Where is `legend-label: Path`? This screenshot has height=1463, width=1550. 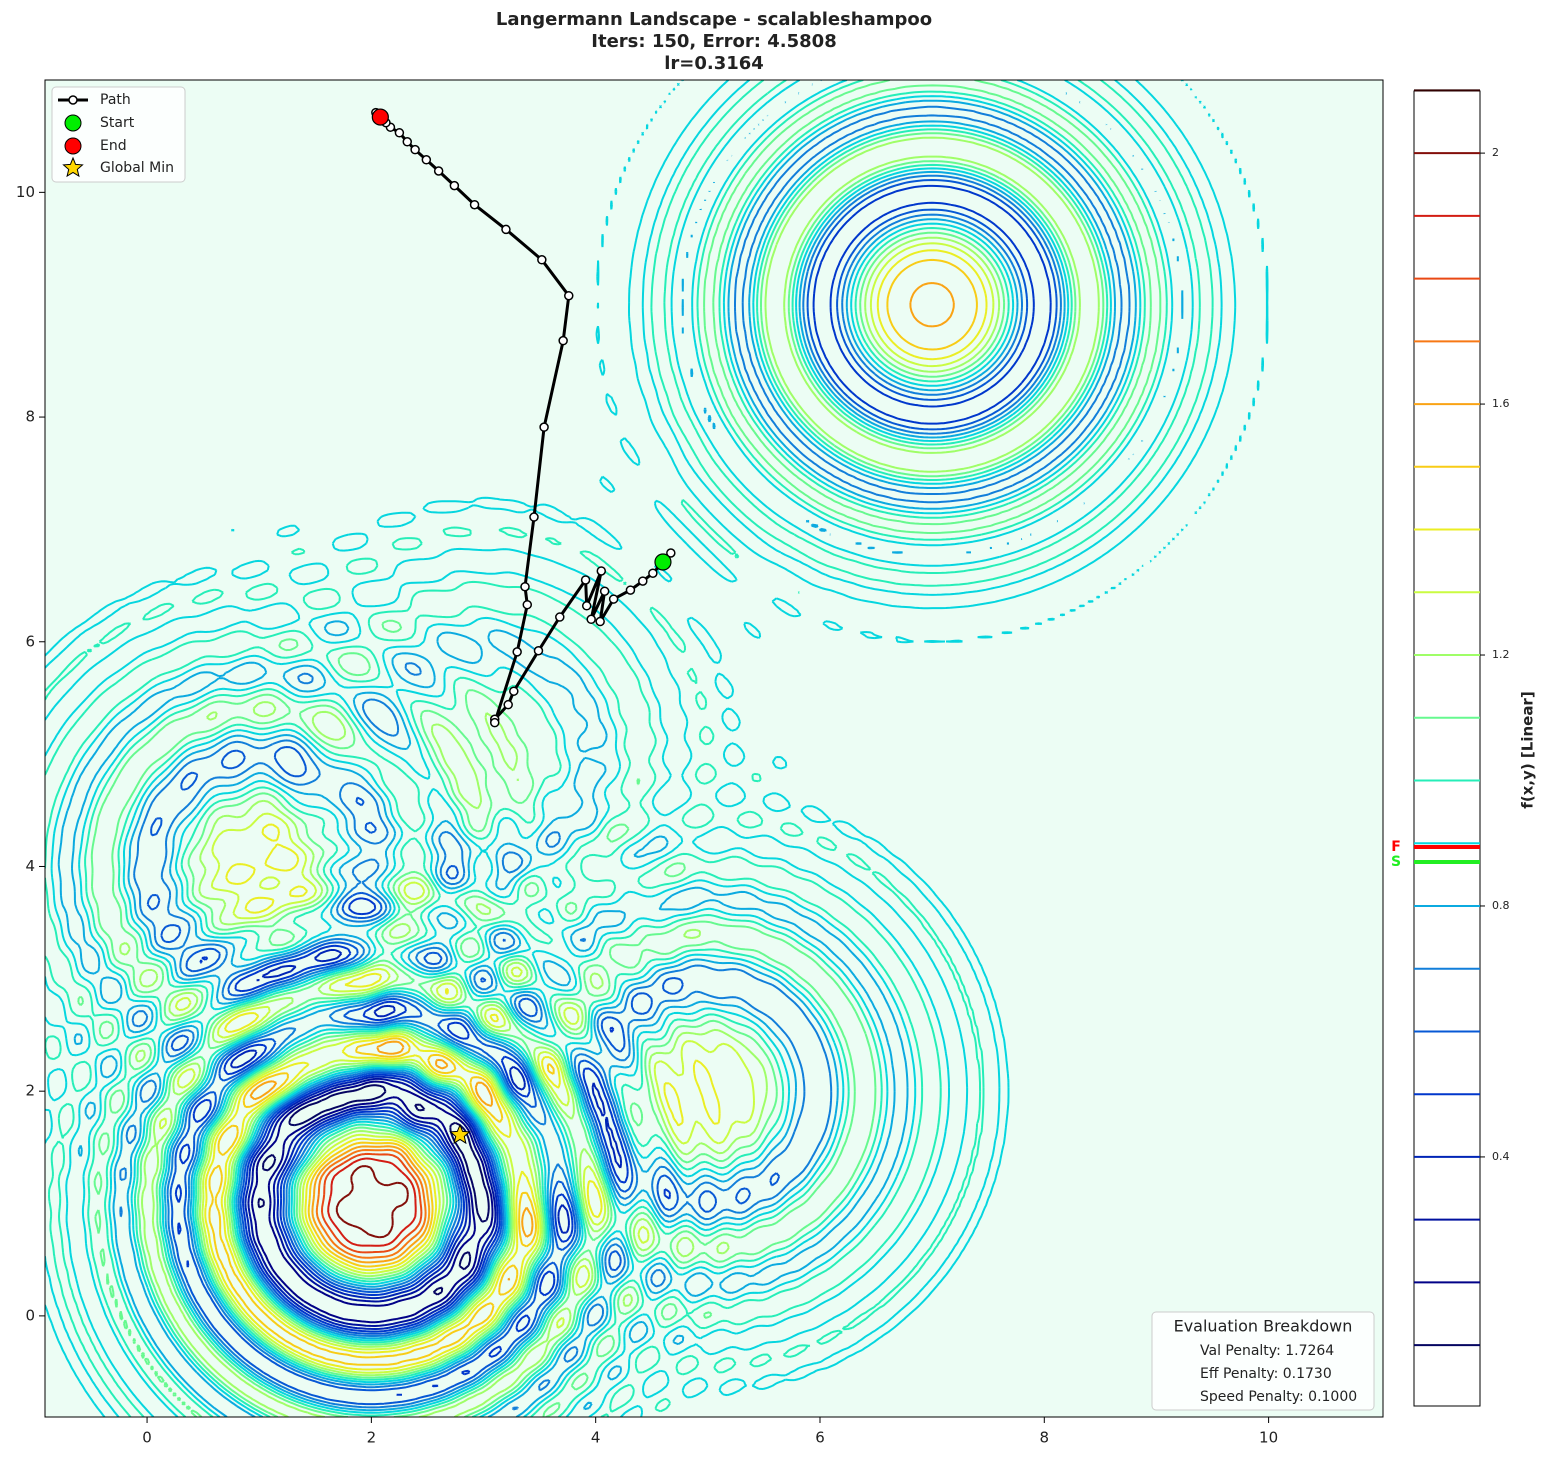
legend-label: Path is located at coordinates (115, 100).